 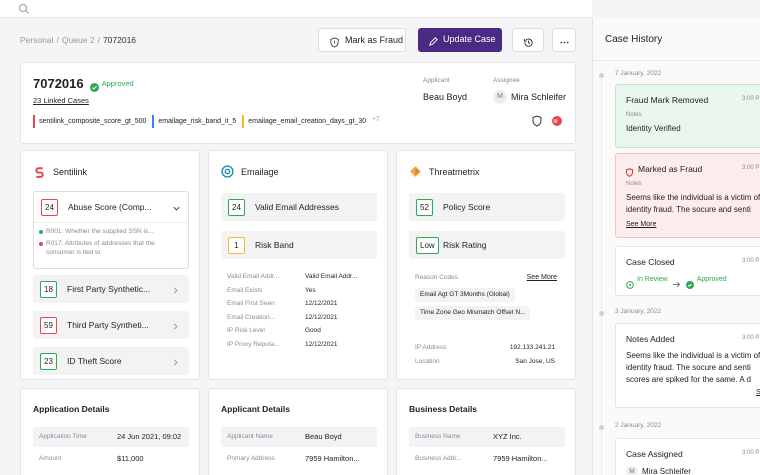 What do you see at coordinates (689, 285) in the screenshot?
I see `approved-icon-svg` at bounding box center [689, 285].